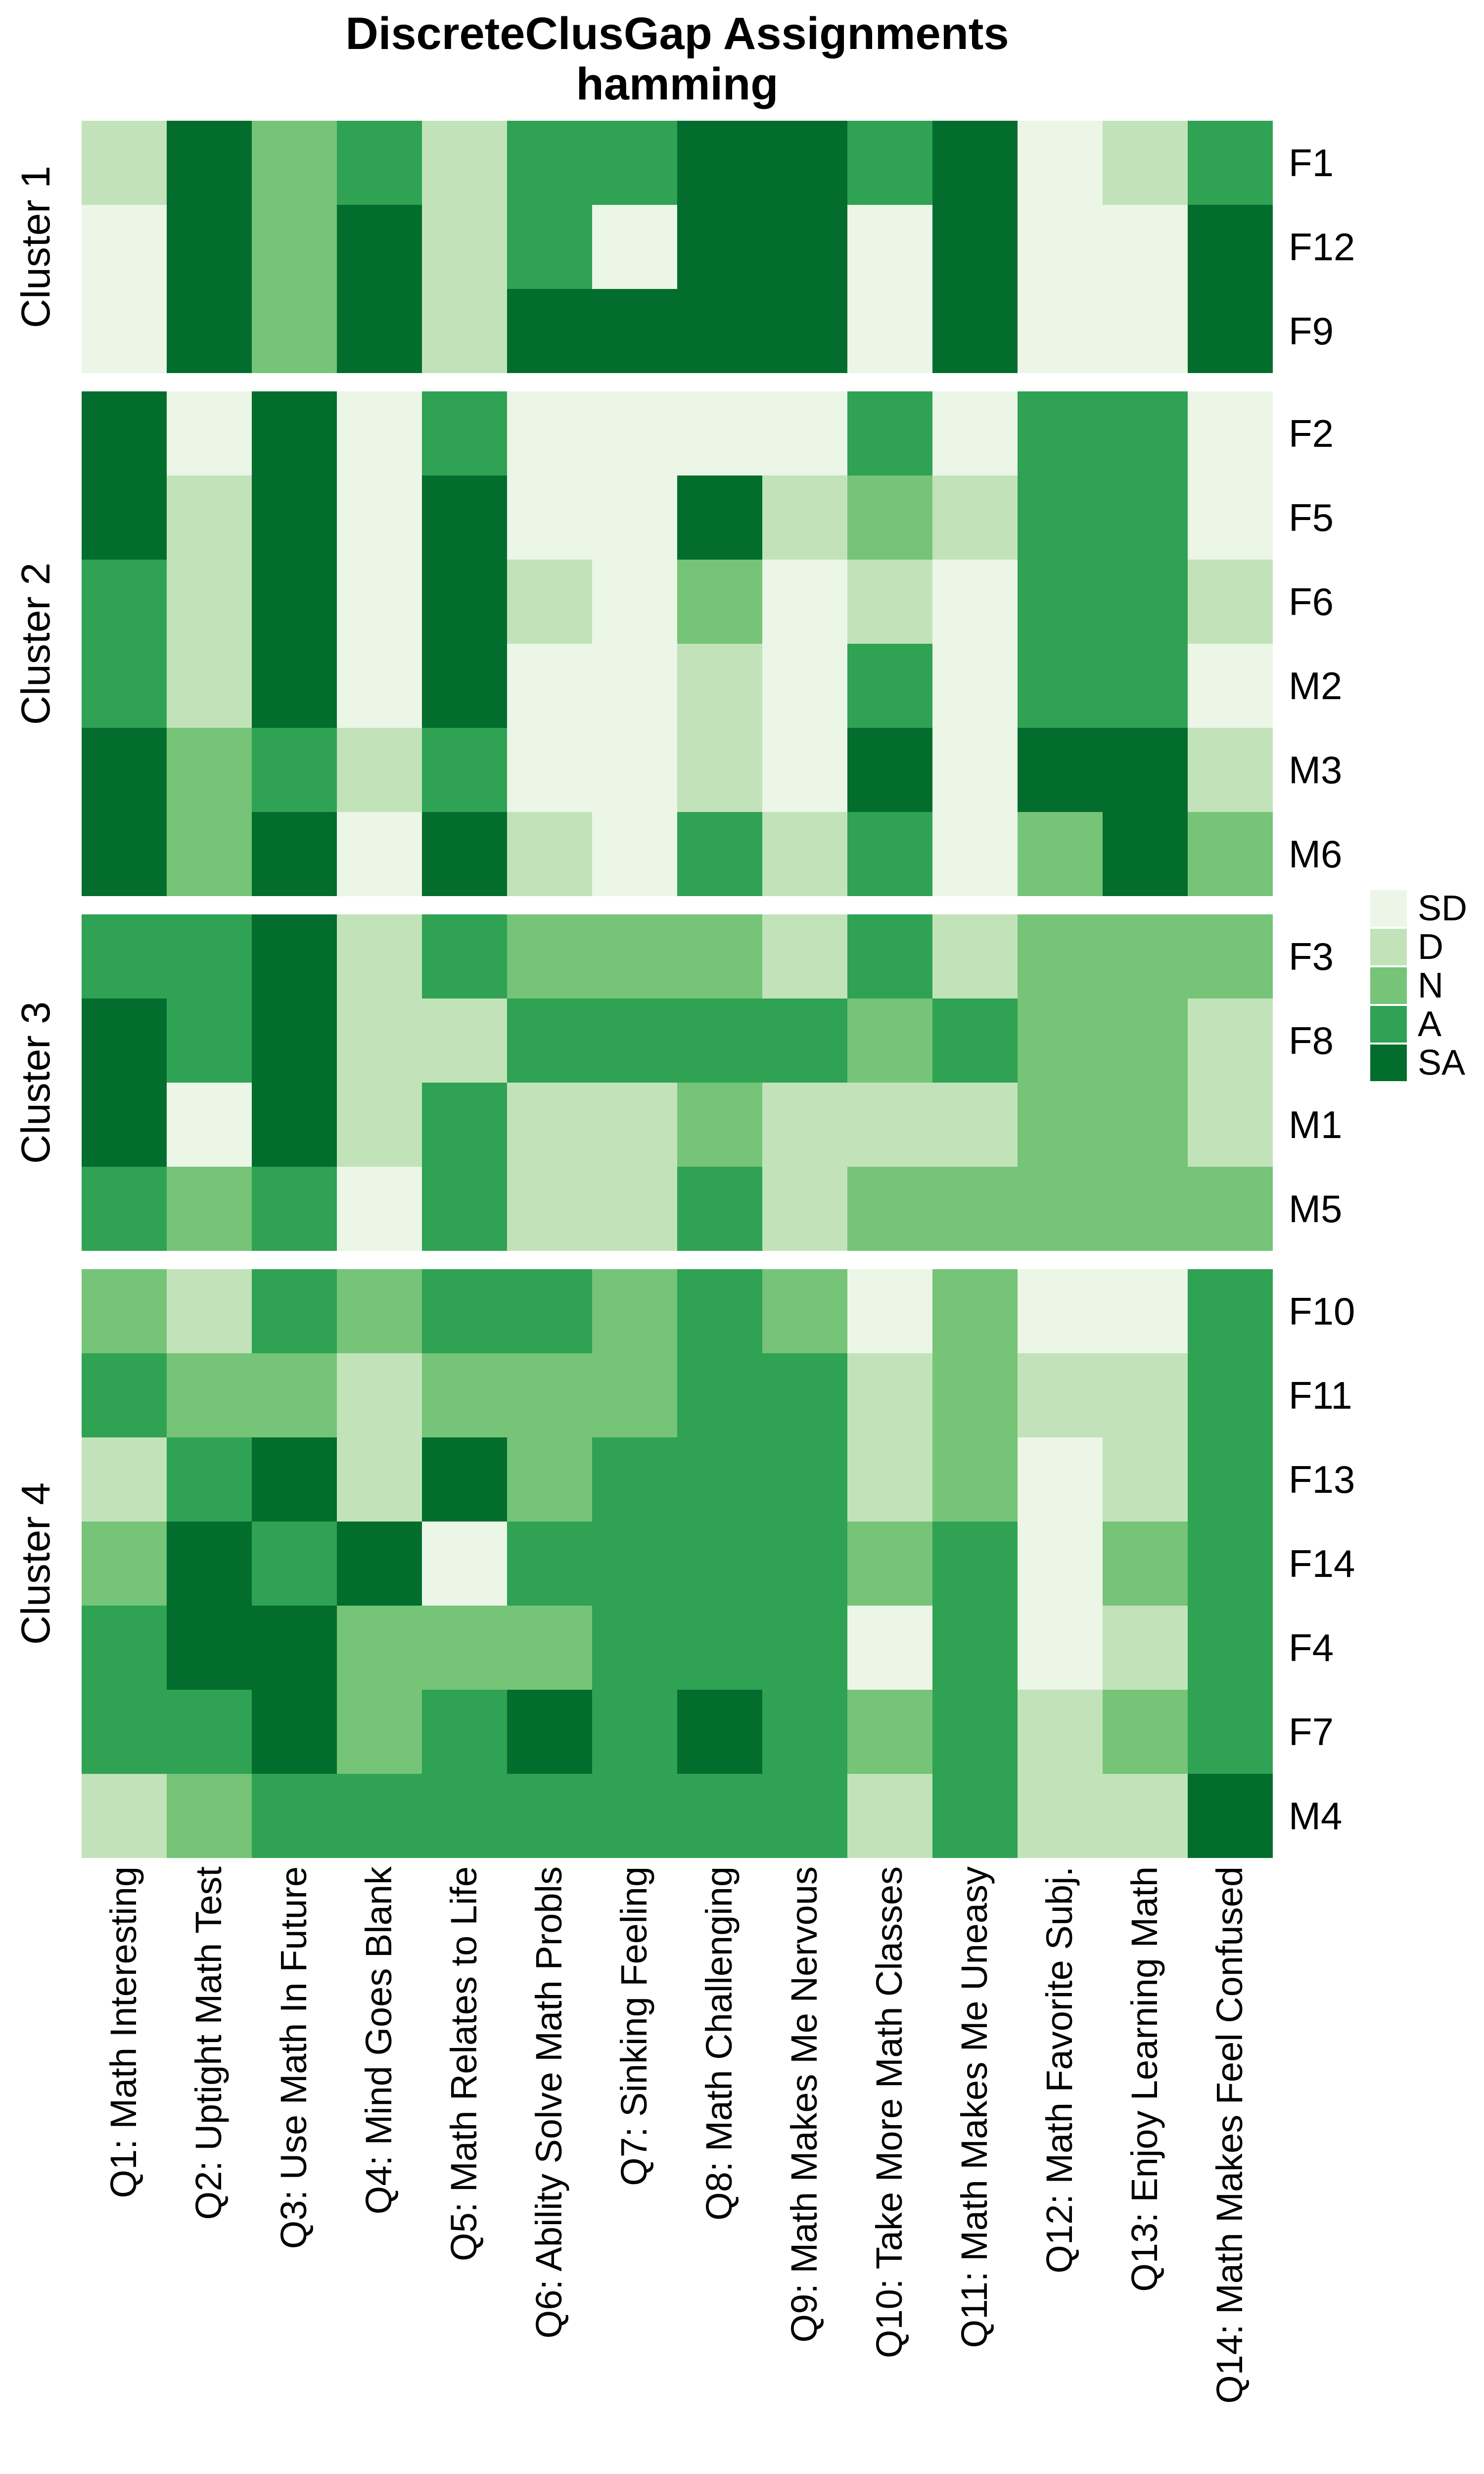 The image size is (1484, 2474). I want to click on cluster-label-wrap: Cluster 1, so click(36, 247).